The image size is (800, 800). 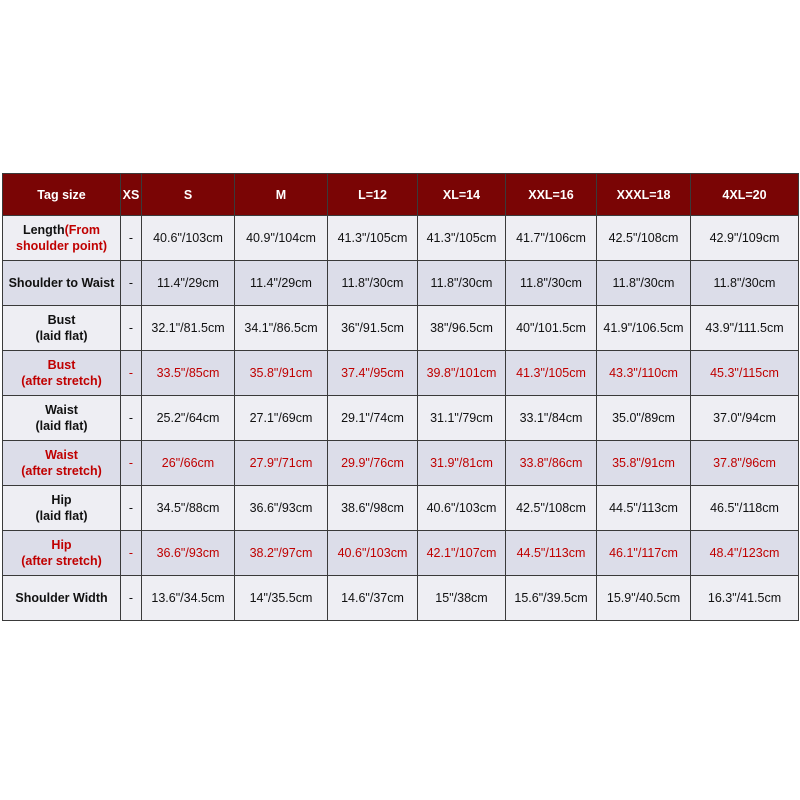 What do you see at coordinates (643, 194) in the screenshot?
I see `header-cell: XXXL=18` at bounding box center [643, 194].